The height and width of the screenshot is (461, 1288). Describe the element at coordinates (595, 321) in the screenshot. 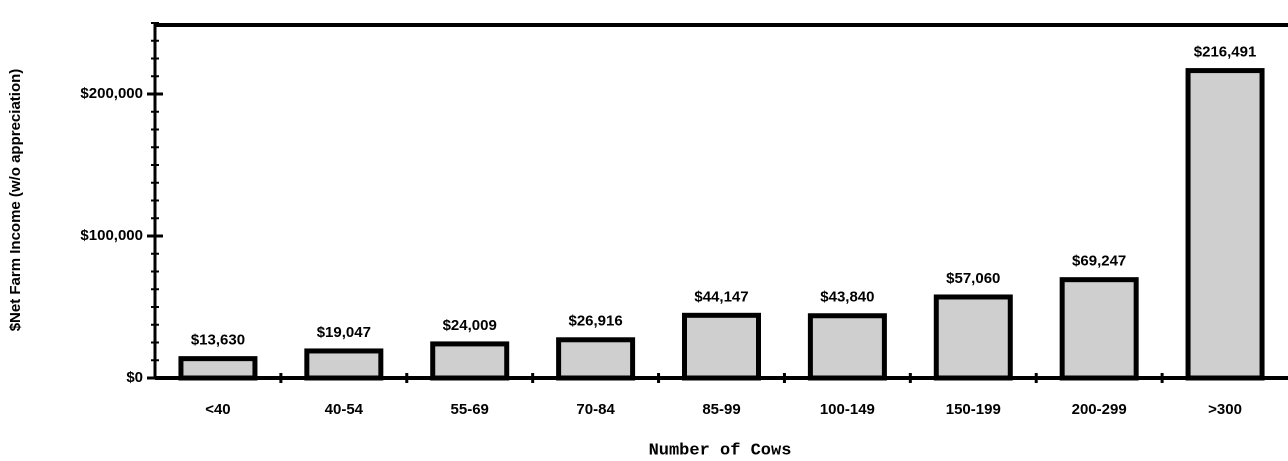

I see `value-label: $26,916` at that location.